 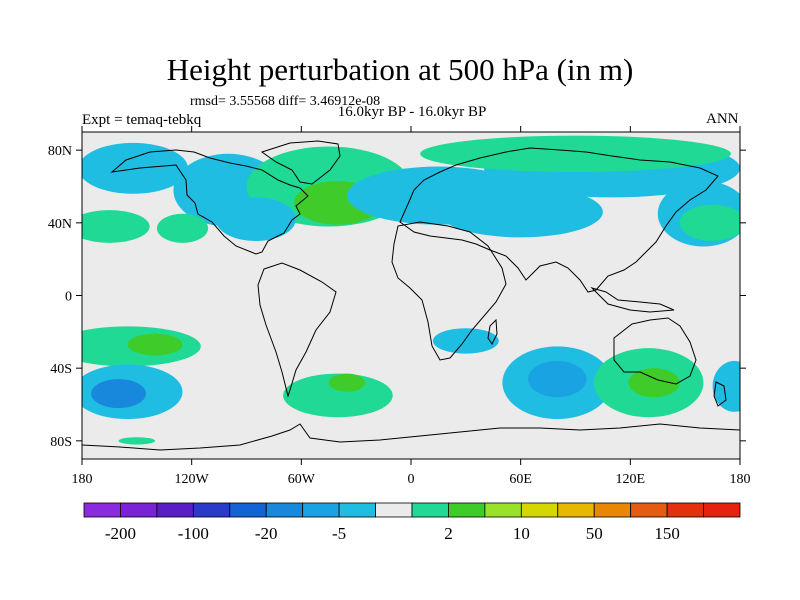 I want to click on colorbar-label-0: -200, so click(x=120, y=533).